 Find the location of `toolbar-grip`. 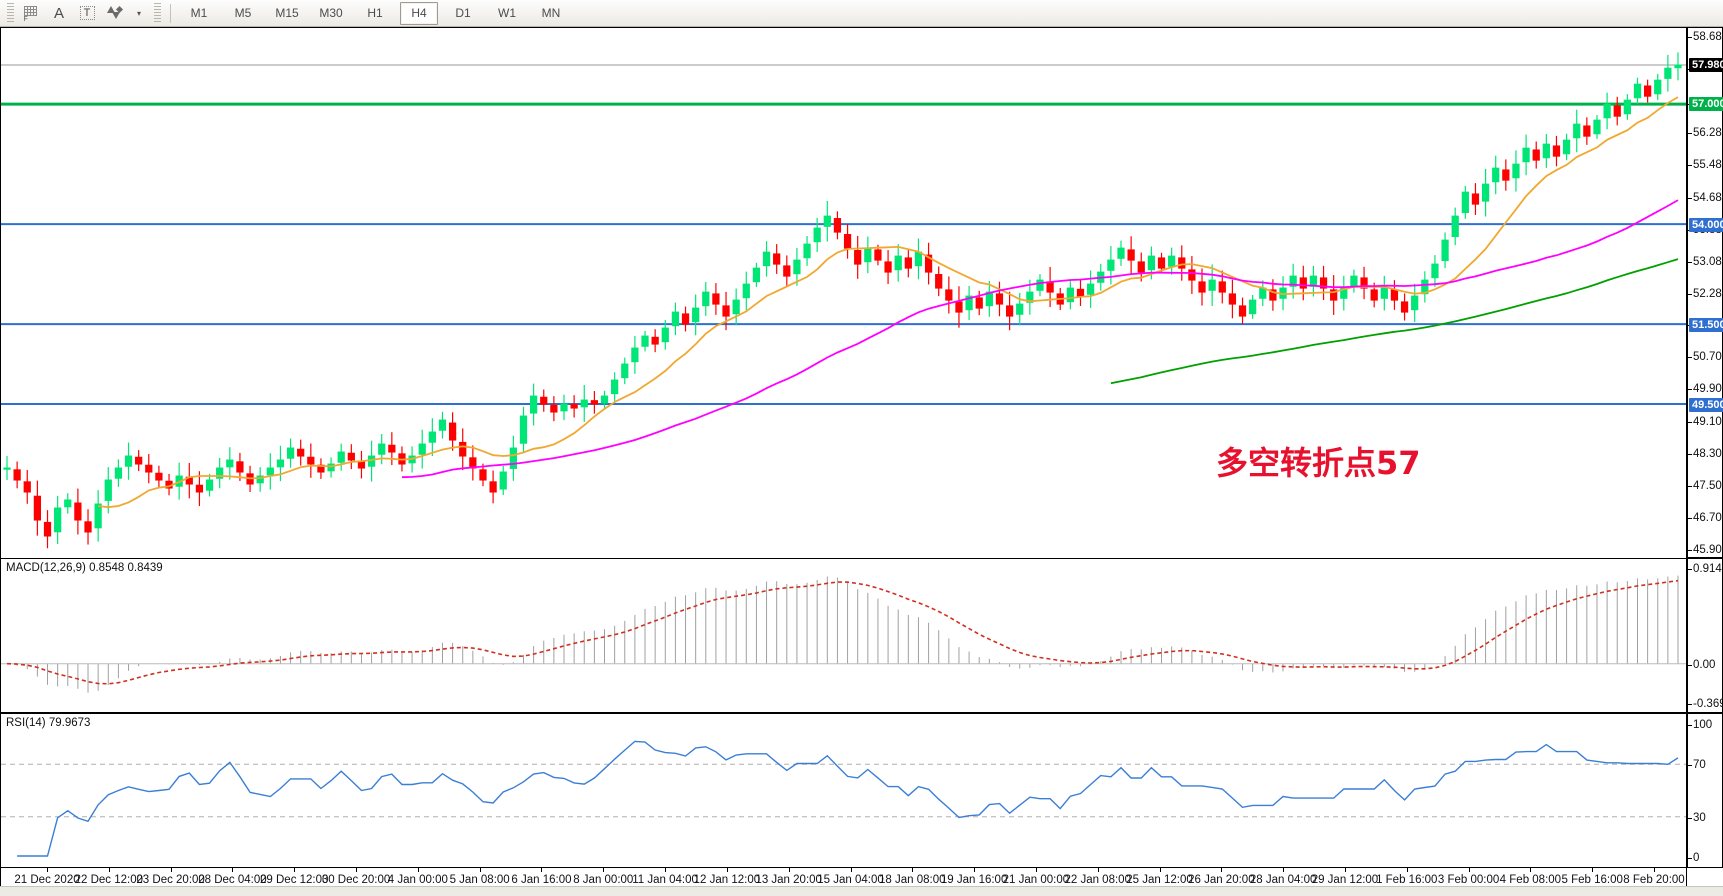

toolbar-grip is located at coordinates (10, 13).